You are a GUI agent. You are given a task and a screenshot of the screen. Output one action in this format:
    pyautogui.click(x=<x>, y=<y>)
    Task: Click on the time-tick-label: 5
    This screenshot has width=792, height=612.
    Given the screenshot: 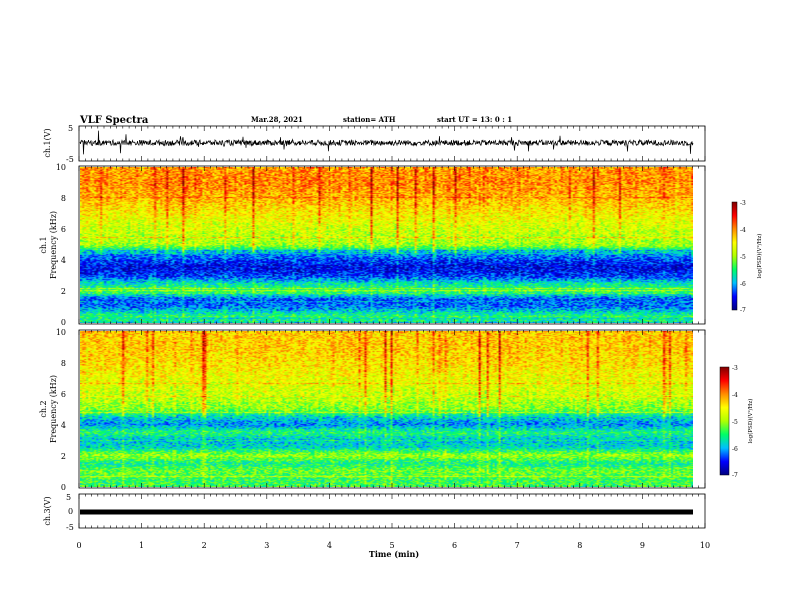 What is the action you would take?
    pyautogui.click(x=391, y=545)
    